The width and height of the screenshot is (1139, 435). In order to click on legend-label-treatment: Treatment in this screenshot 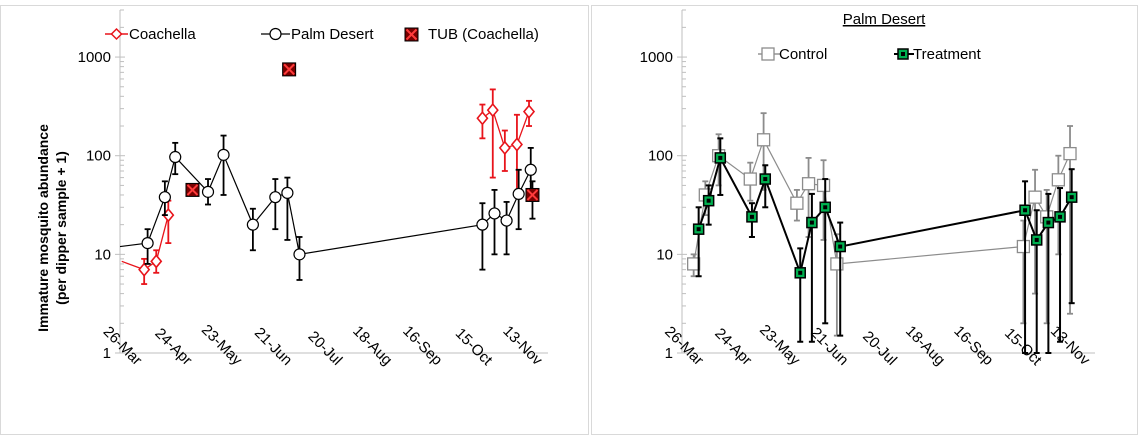, I will do `click(947, 54)`.